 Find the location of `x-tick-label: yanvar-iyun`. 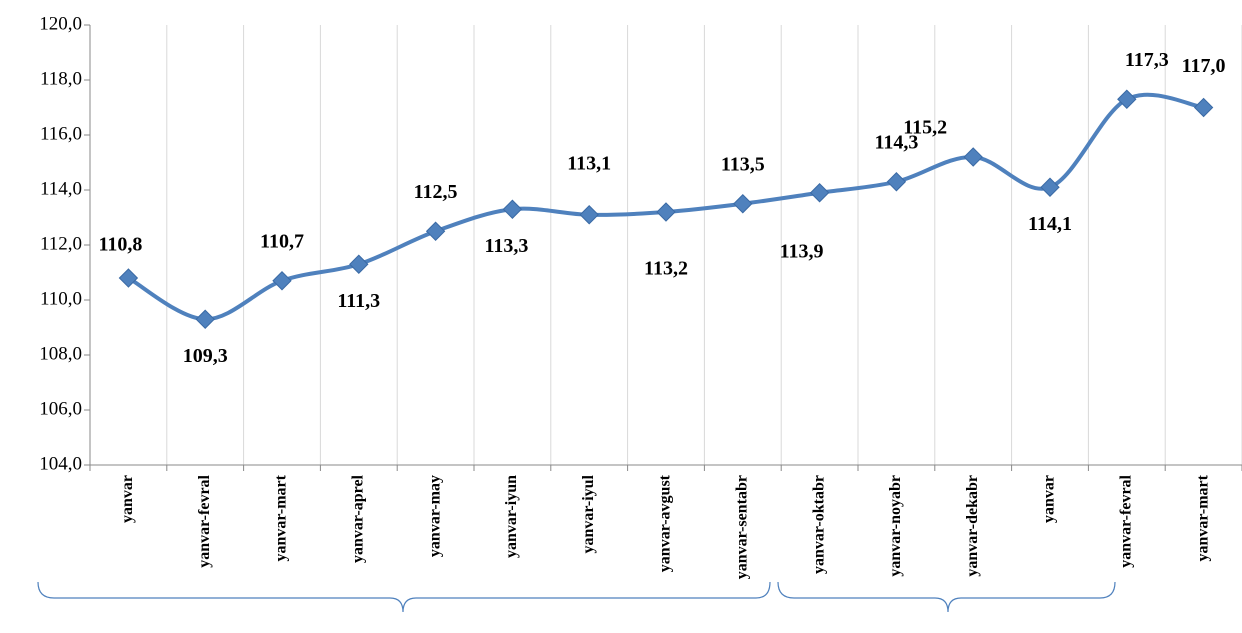

x-tick-label: yanvar-iyun is located at coordinates (511, 516).